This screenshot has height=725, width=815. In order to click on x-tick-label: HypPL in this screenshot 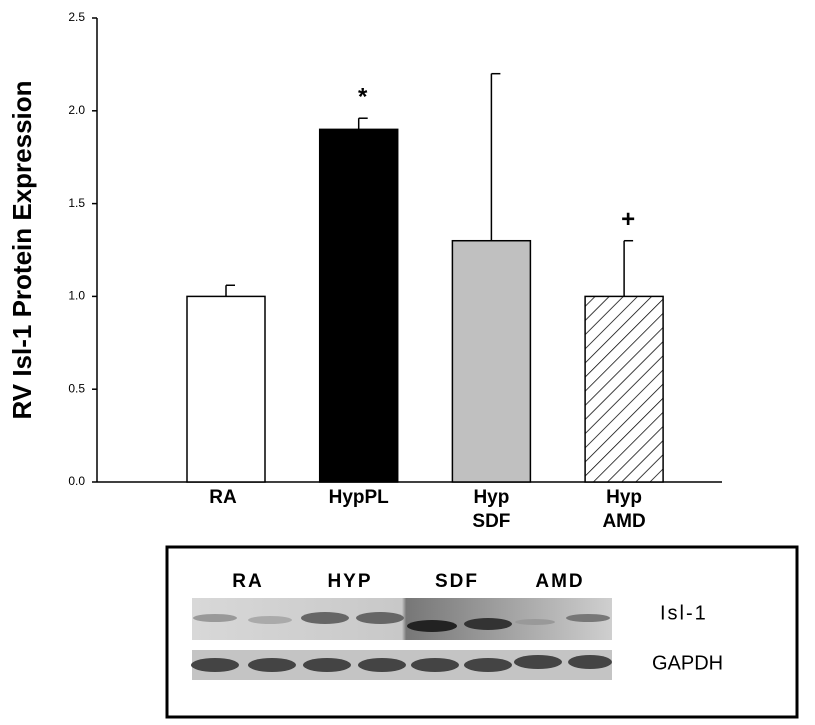, I will do `click(358, 497)`.